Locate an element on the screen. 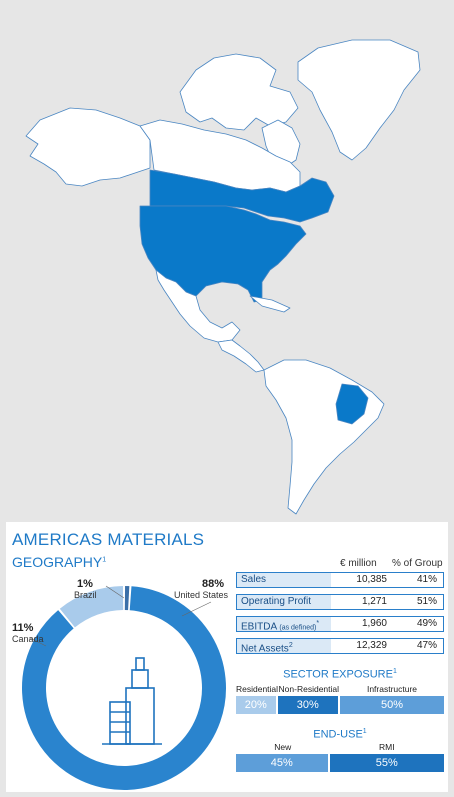  bar-label-non-residential: Non-Residential is located at coordinates (309, 689).